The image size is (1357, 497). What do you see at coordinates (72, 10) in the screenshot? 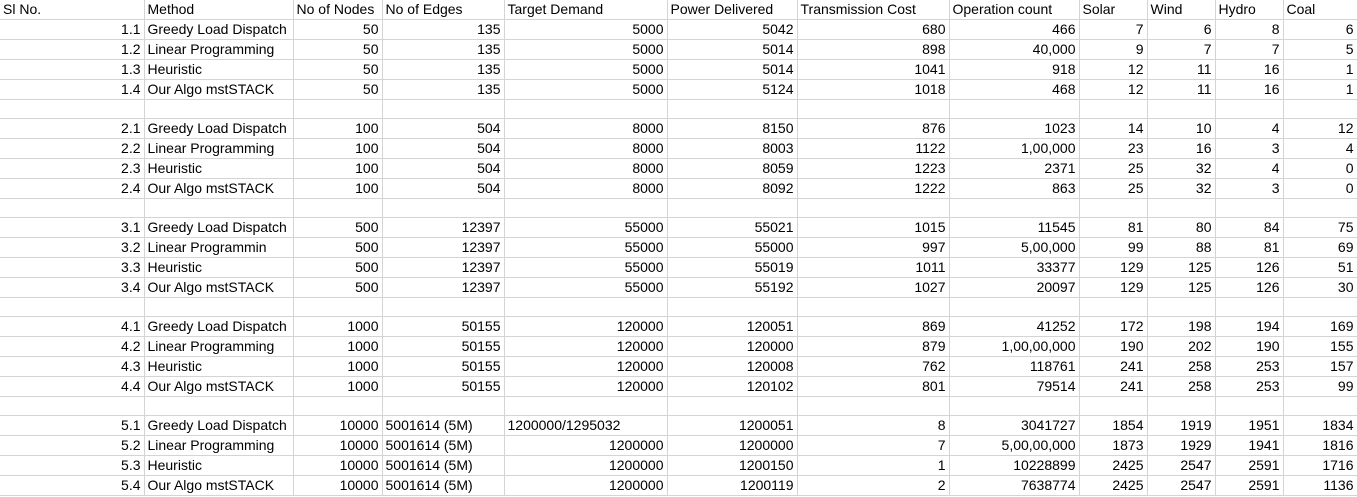
I see `header-sl-no: Sl No.` at bounding box center [72, 10].